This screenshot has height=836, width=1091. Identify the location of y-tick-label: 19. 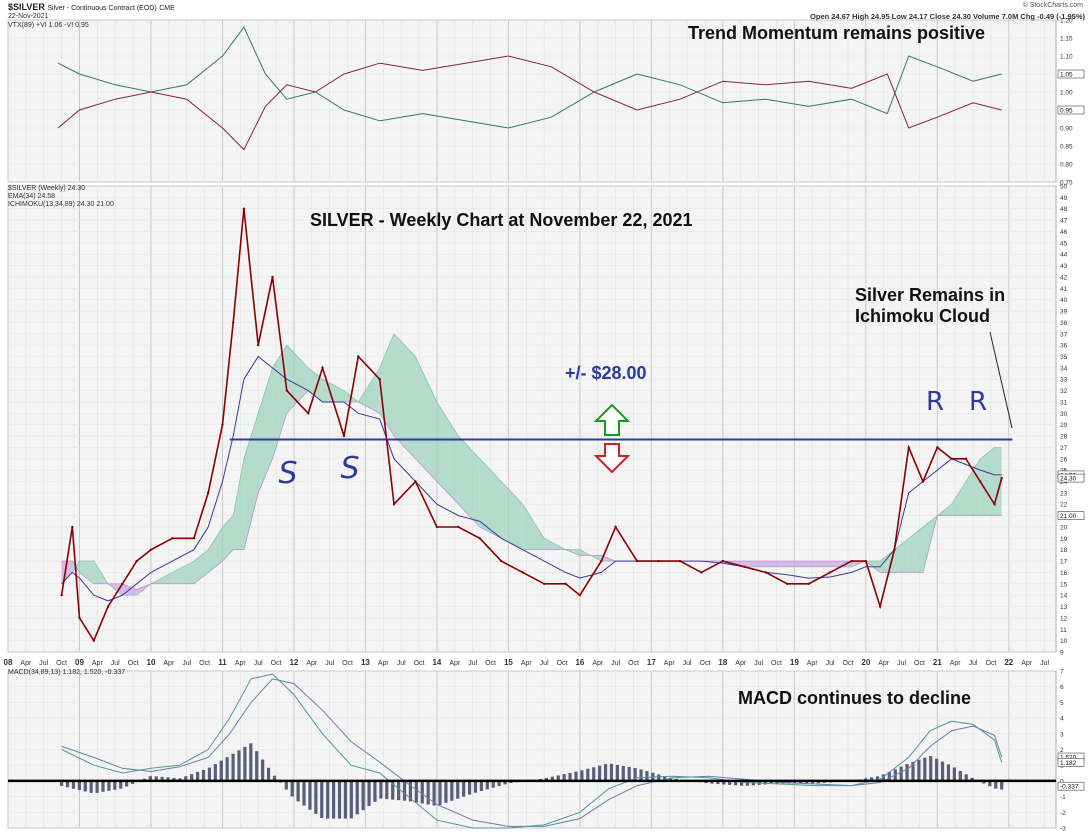
(1064, 539).